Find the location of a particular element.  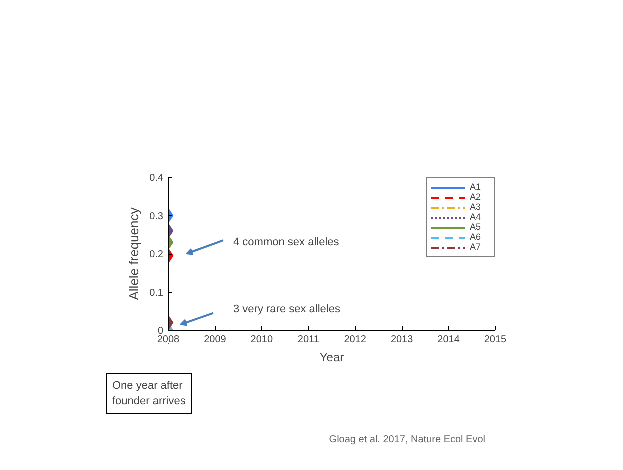

legend-label: A3 is located at coordinates (476, 207).